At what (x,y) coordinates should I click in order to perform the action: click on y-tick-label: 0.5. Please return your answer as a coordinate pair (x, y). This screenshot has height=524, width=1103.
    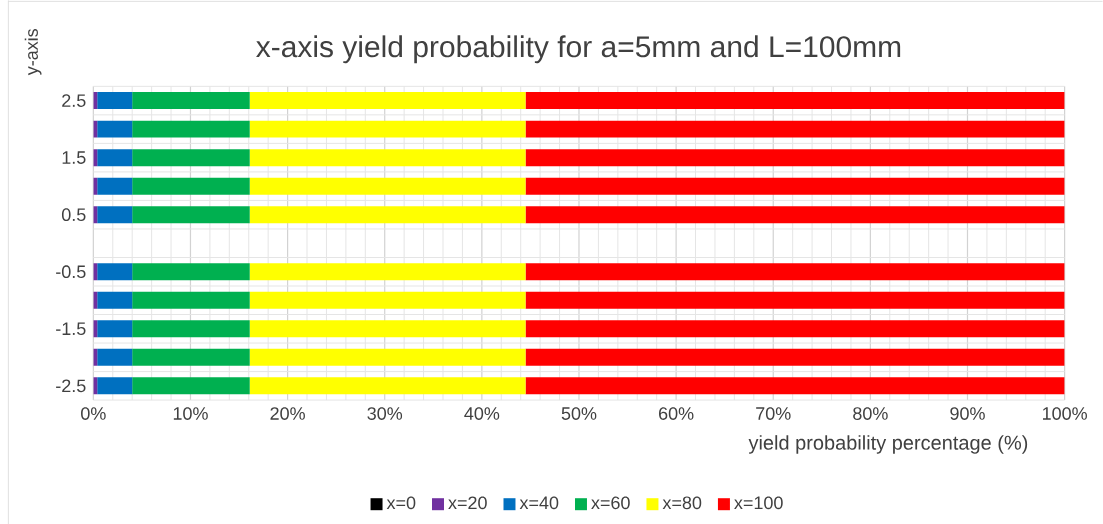
    Looking at the image, I should click on (73, 214).